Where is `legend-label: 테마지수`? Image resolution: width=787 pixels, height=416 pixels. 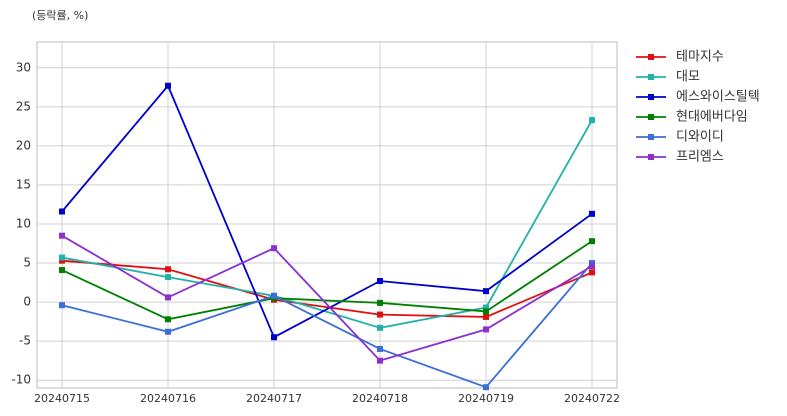 legend-label: 테마지수 is located at coordinates (700, 57).